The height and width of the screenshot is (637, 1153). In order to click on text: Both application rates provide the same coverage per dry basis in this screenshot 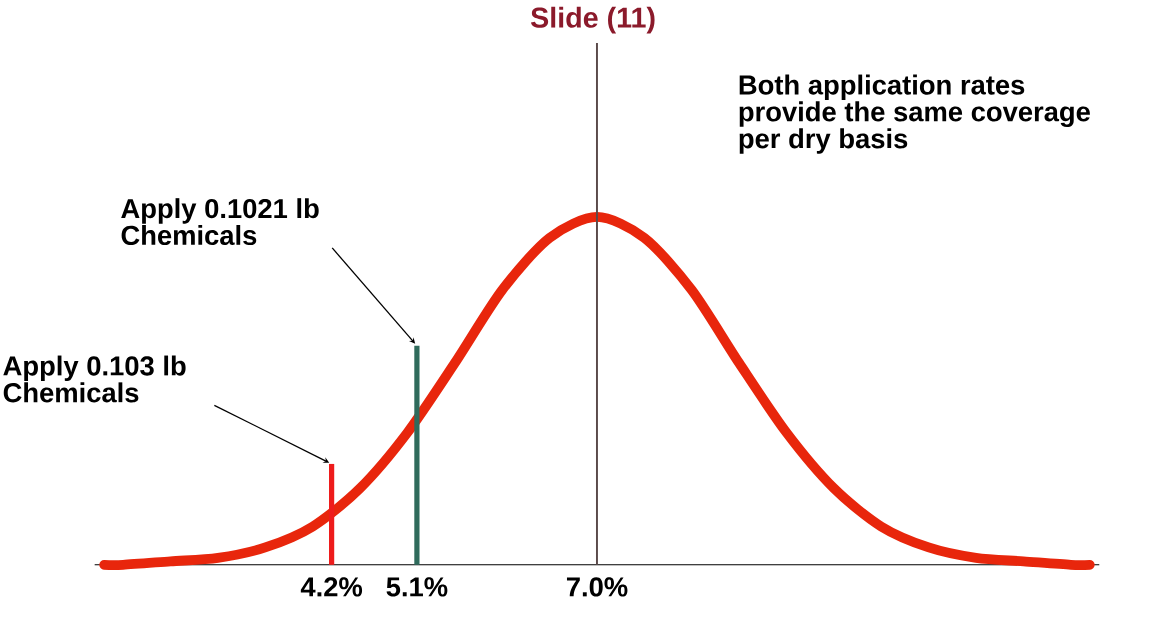, I will do `click(914, 114)`.